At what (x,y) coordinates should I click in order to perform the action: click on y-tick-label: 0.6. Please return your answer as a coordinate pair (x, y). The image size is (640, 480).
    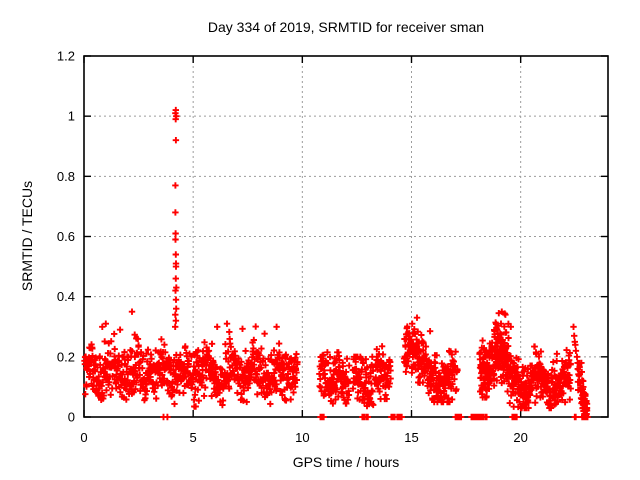
    Looking at the image, I should click on (66, 236).